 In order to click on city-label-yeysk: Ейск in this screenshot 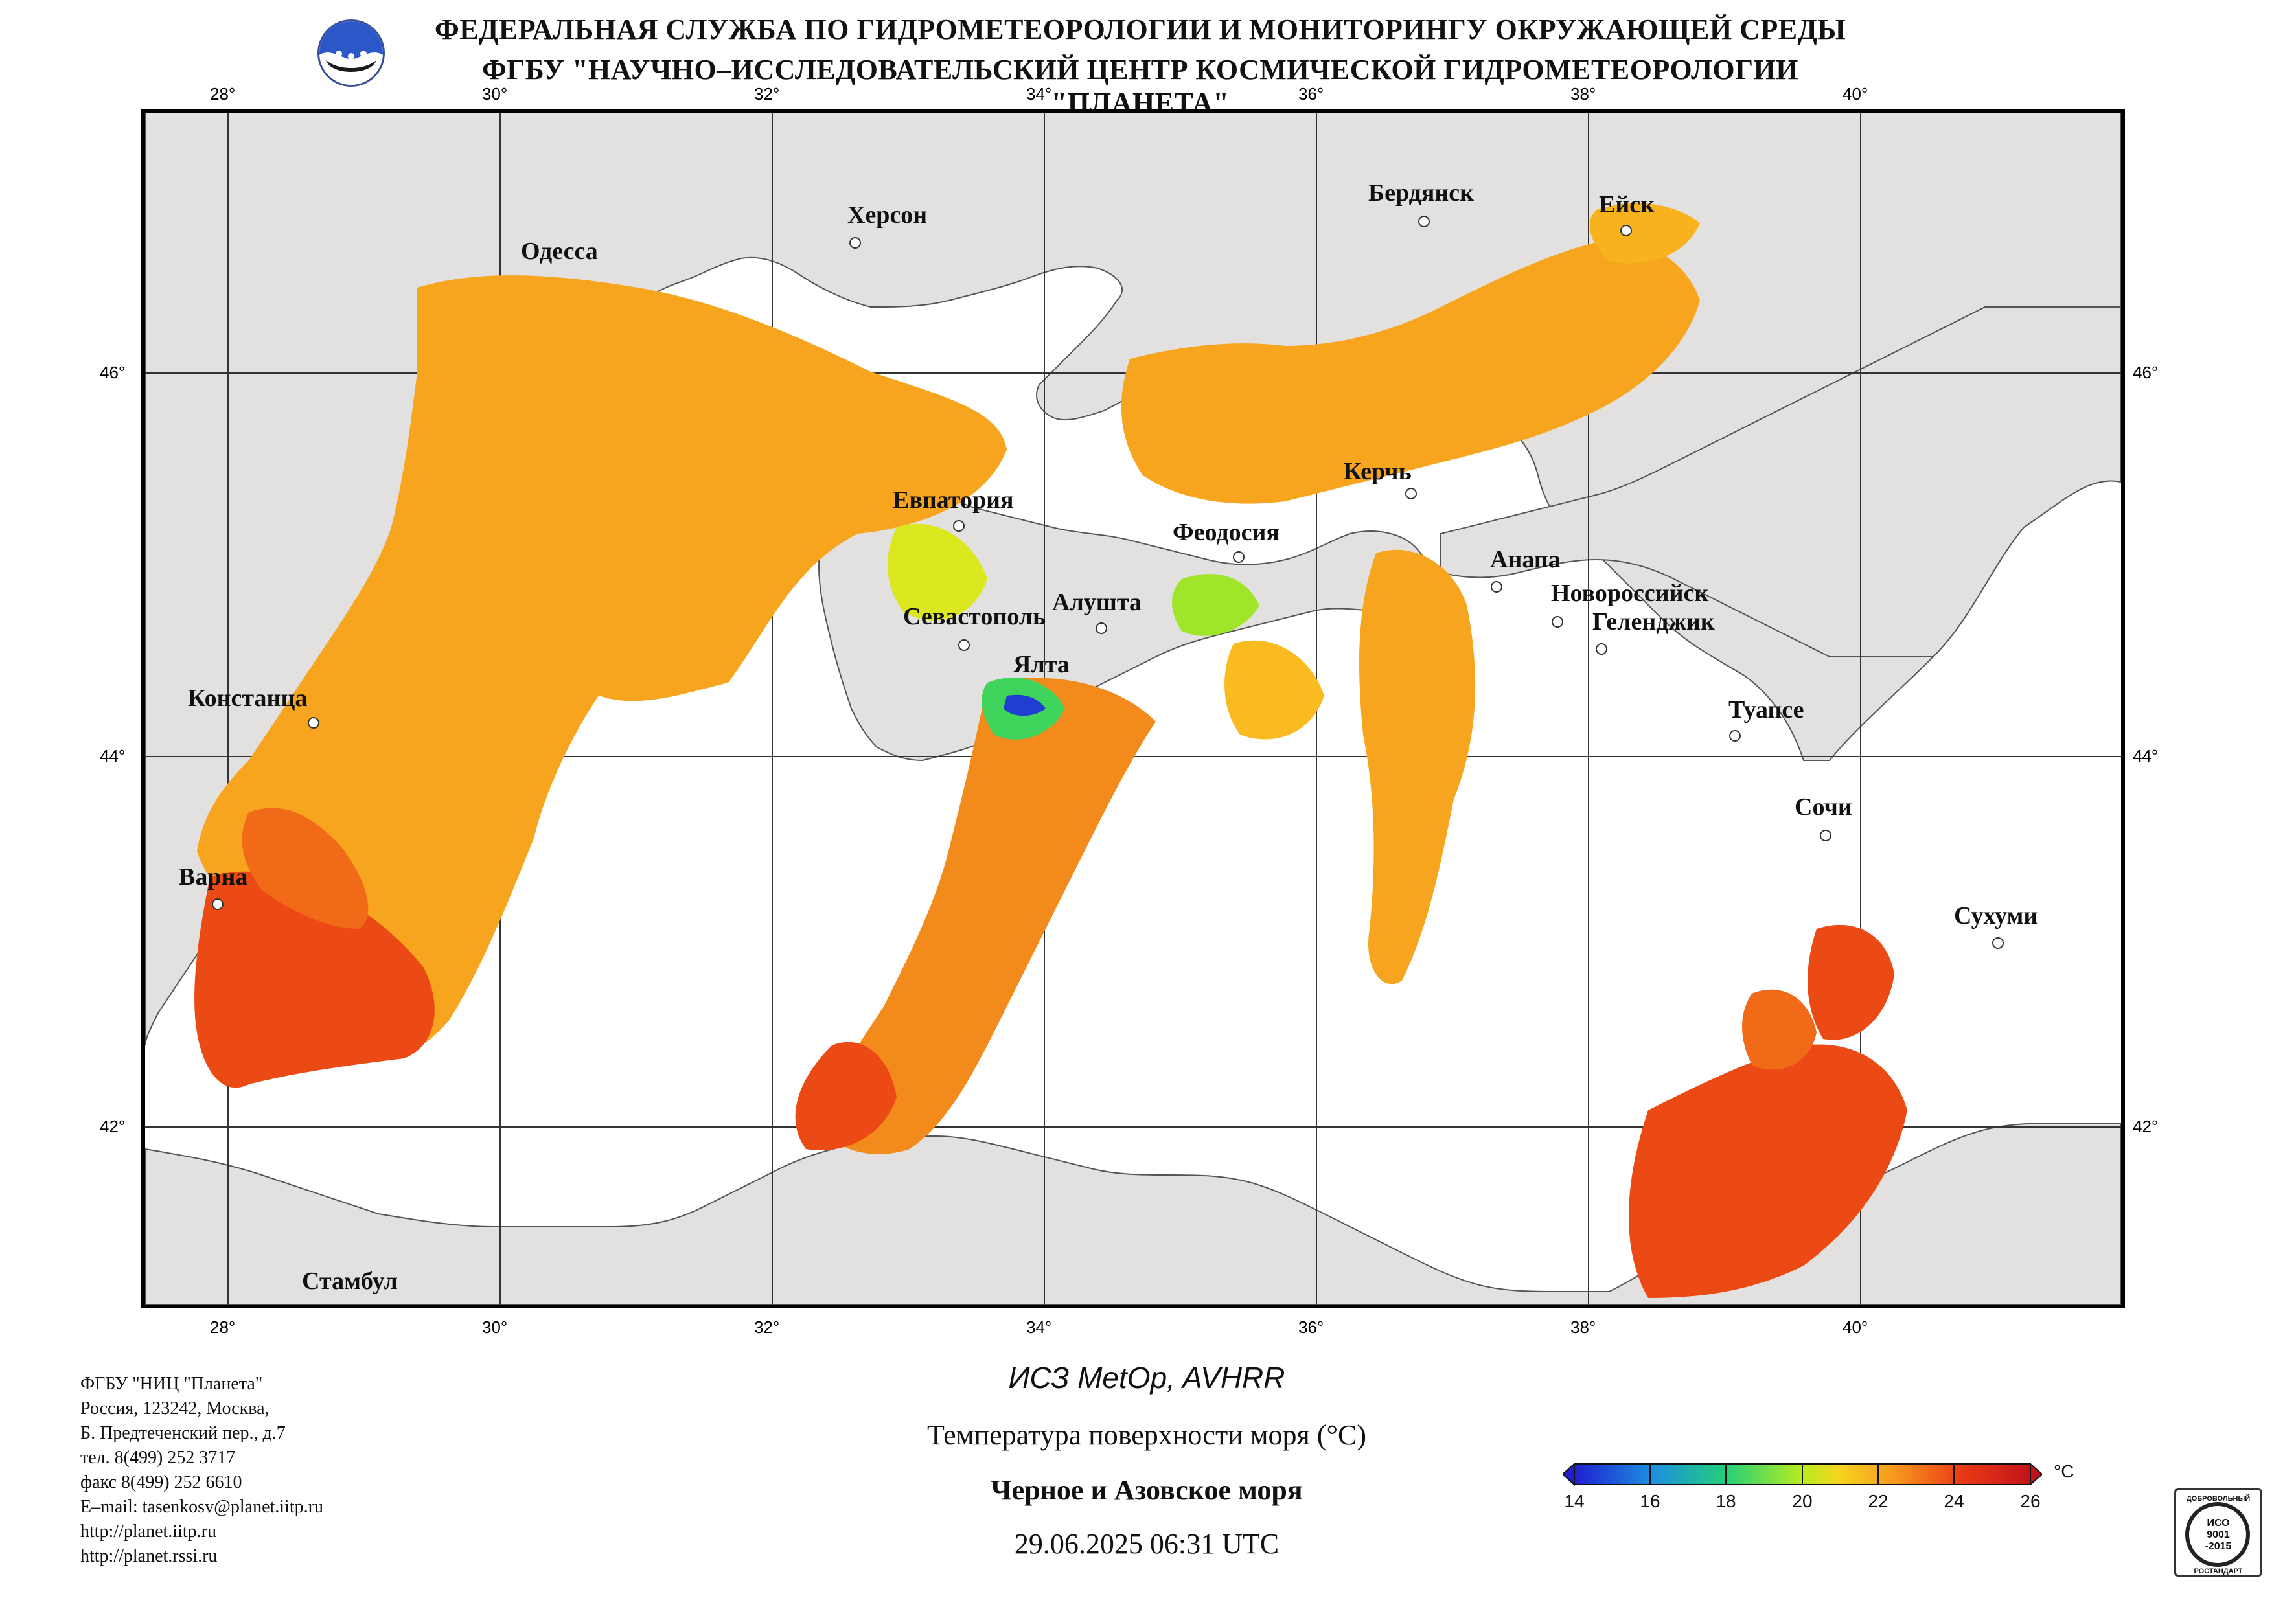, I will do `click(1627, 204)`.